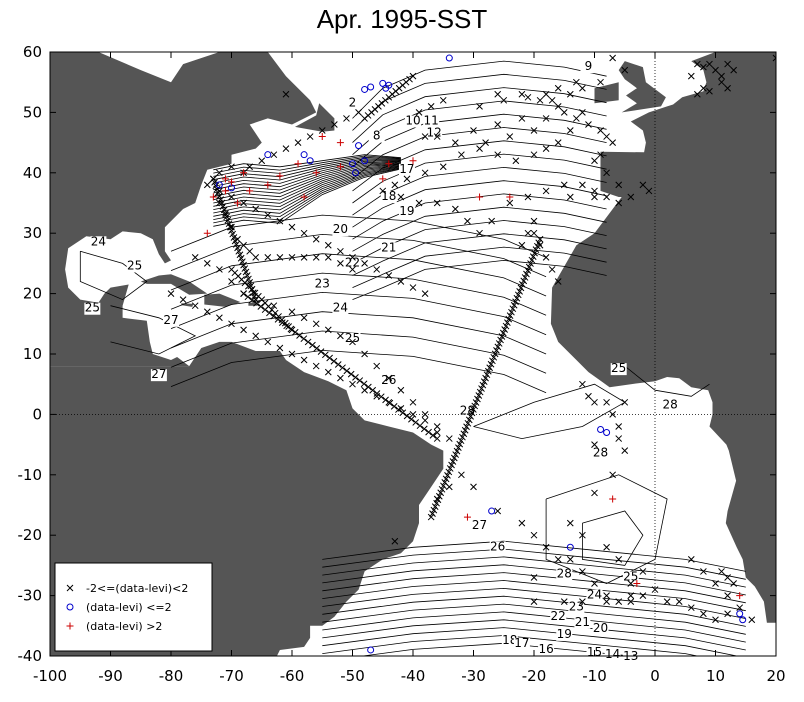  What do you see at coordinates (473, 676) in the screenshot?
I see `x-tick-label: -30` at bounding box center [473, 676].